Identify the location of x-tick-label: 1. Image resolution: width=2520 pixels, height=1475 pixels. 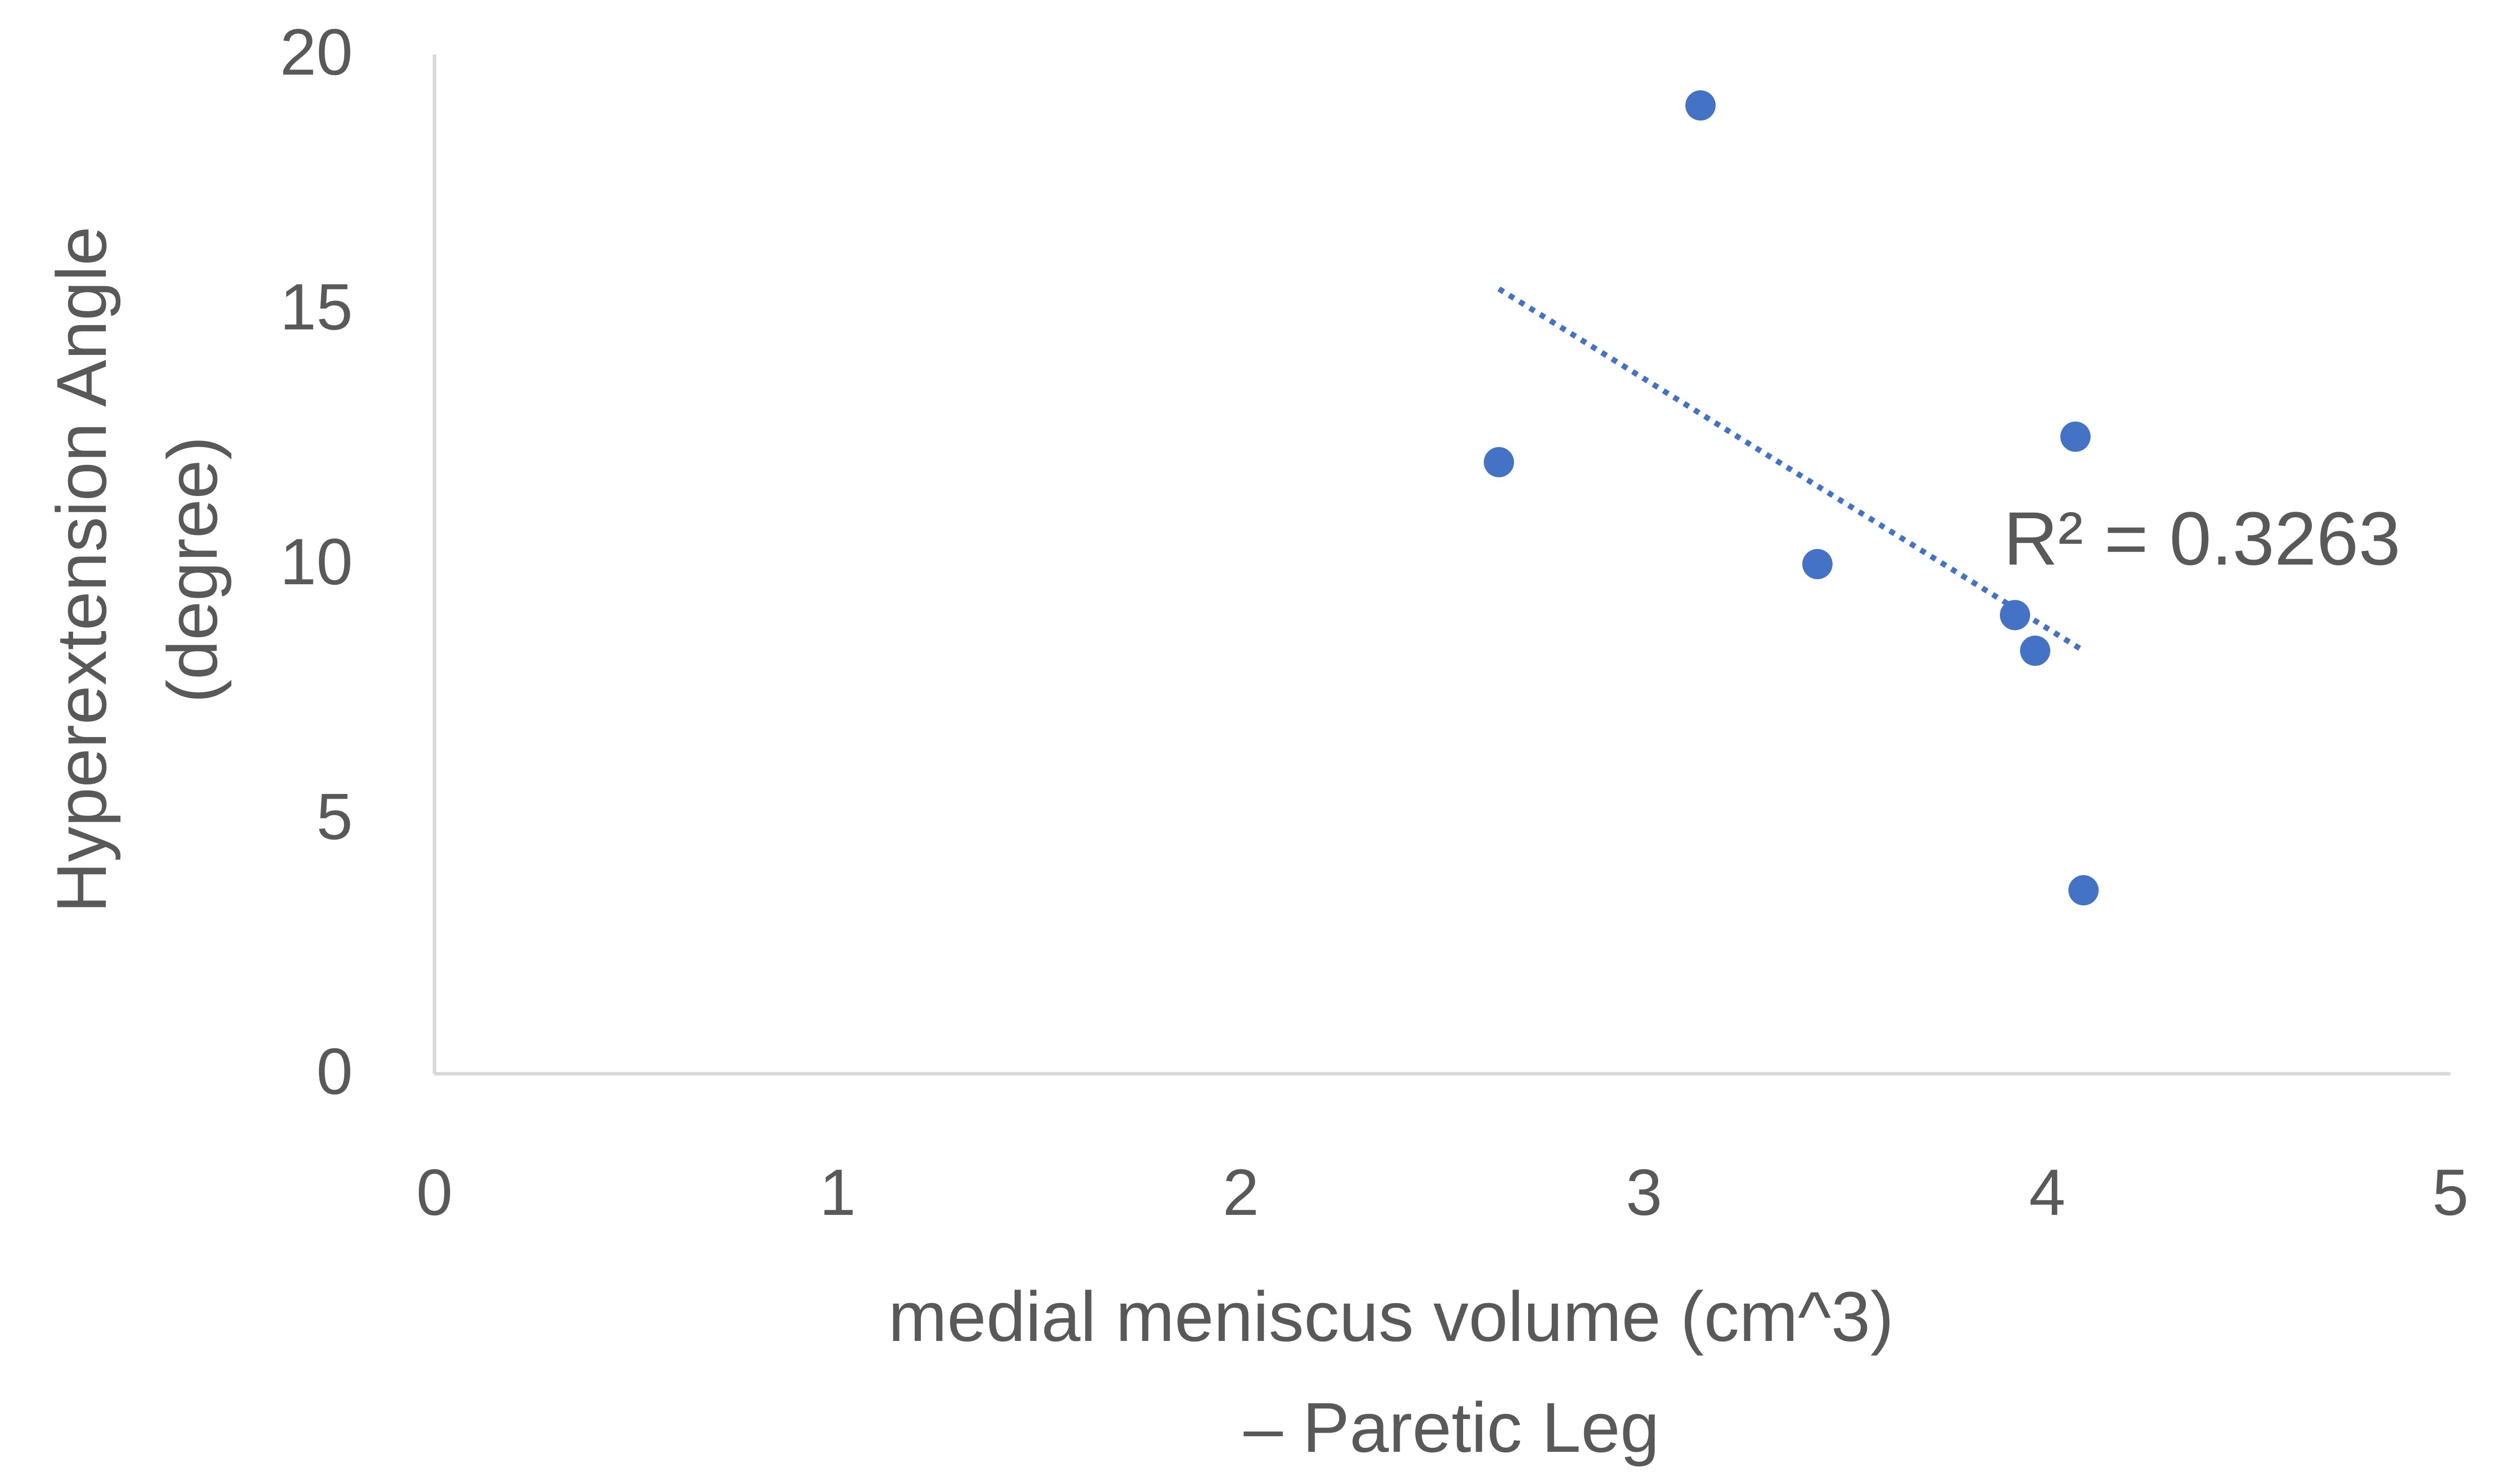
(838, 1192).